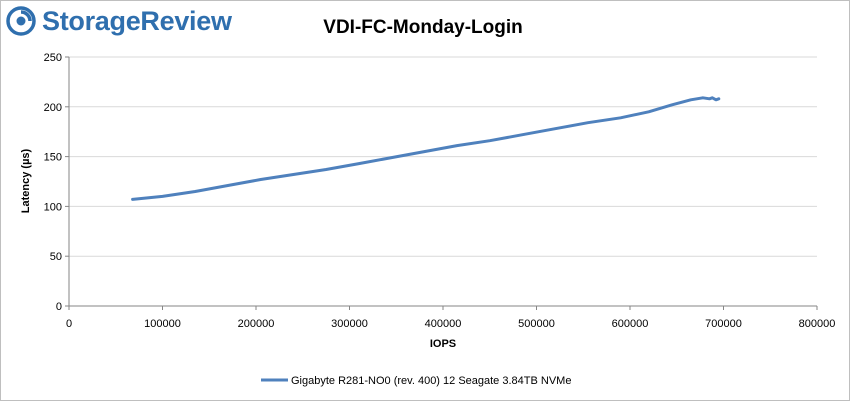 This screenshot has height=401, width=850. I want to click on chart-title: VDI-FC-Monday-Login, so click(422, 27).